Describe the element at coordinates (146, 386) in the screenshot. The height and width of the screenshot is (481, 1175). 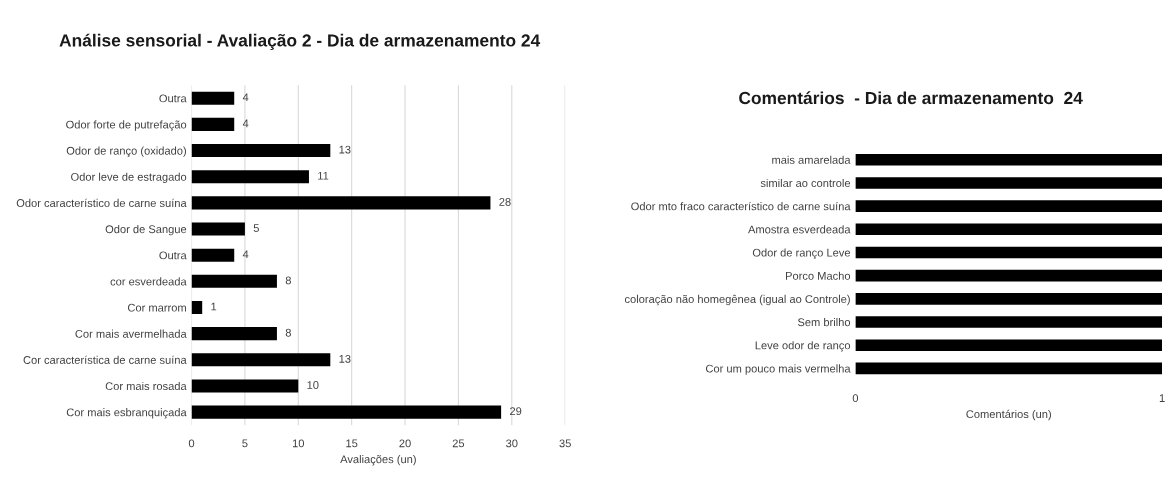
I see `y-tick-label: Cor mais rosada` at that location.